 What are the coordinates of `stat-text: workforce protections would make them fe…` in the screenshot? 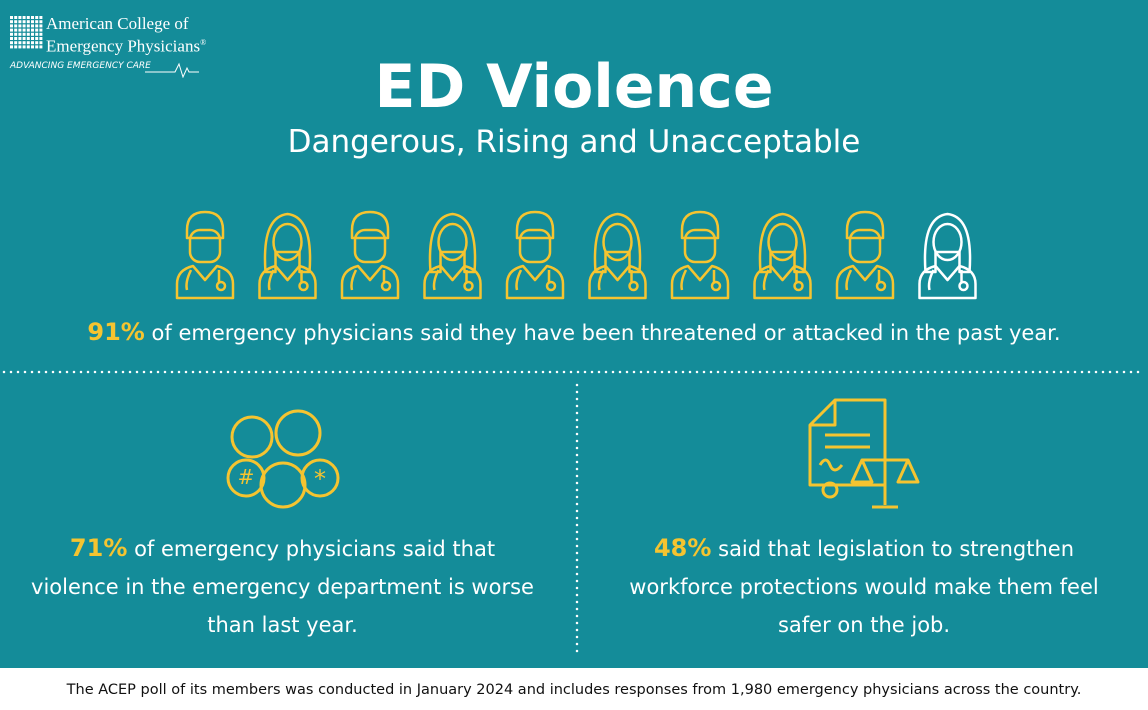 It's located at (864, 587).